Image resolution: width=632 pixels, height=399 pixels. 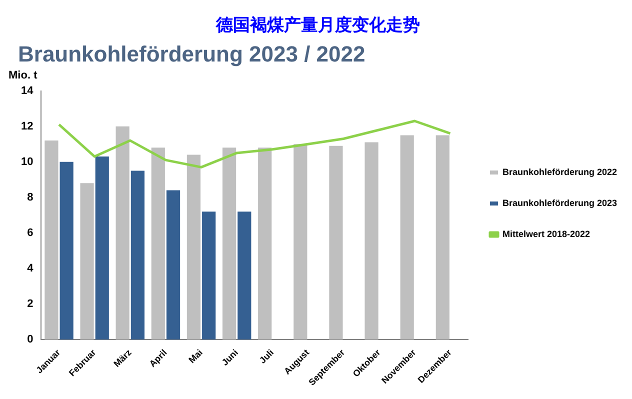 What do you see at coordinates (30, 304) in the screenshot?
I see `y-tick-label: 2` at bounding box center [30, 304].